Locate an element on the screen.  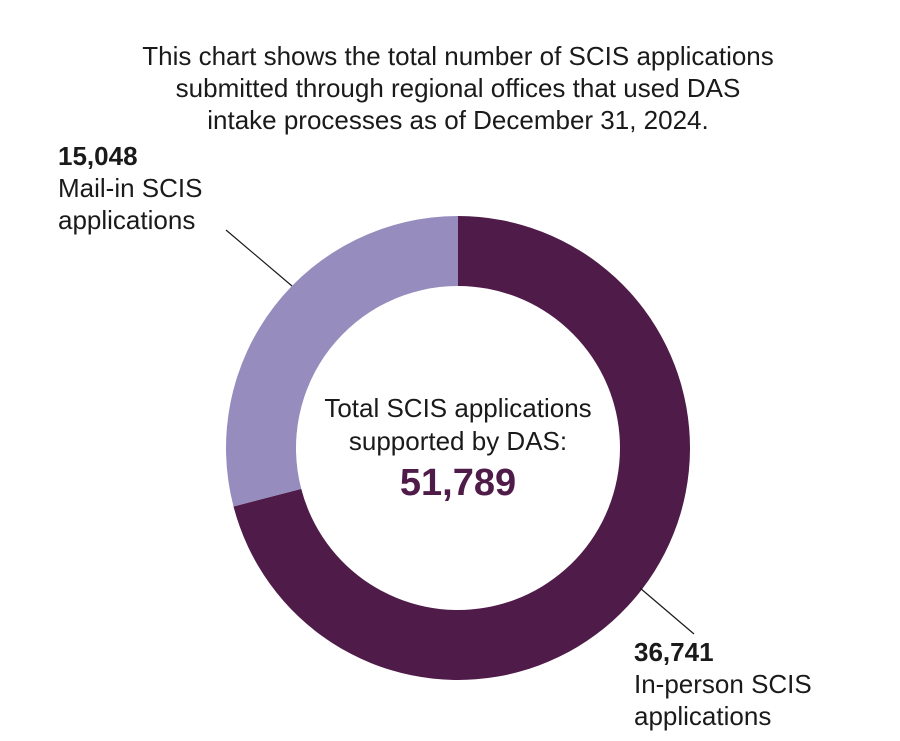
in-person-desc-line-1: In-person SCIS is located at coordinates (723, 684).